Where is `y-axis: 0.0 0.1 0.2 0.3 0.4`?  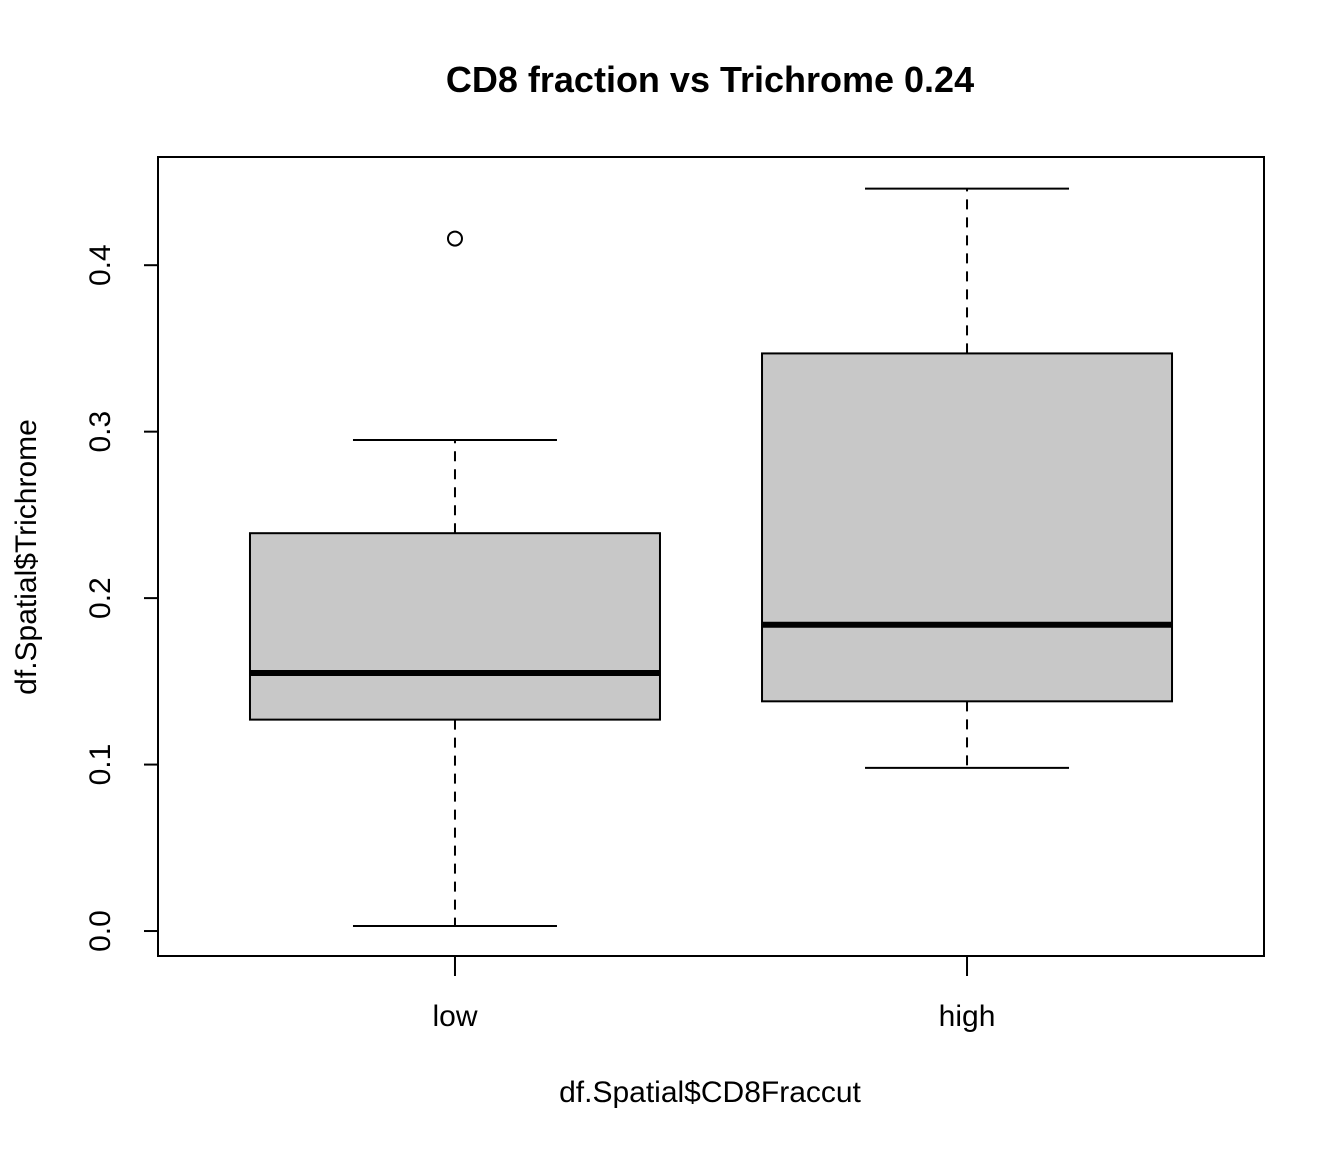
y-axis: 0.0 0.1 0.2 0.3 0.4 is located at coordinates (121, 598).